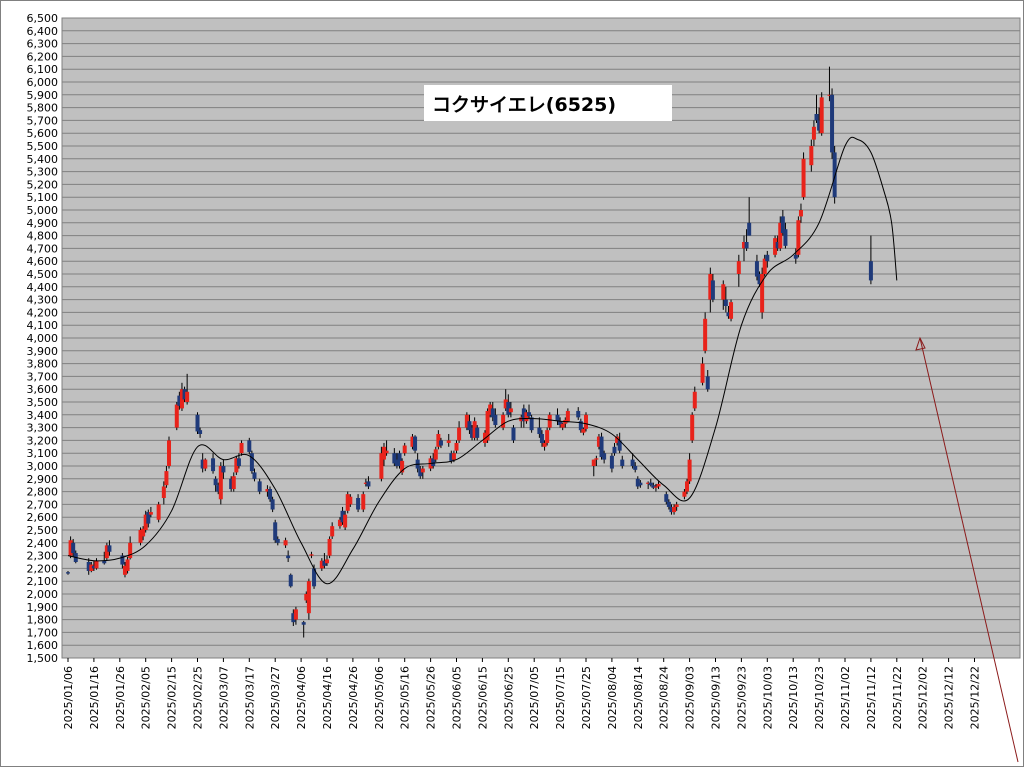 This screenshot has width=1024, height=771. Describe the element at coordinates (43, 351) in the screenshot. I see `y-tick-label: 3,900` at that location.